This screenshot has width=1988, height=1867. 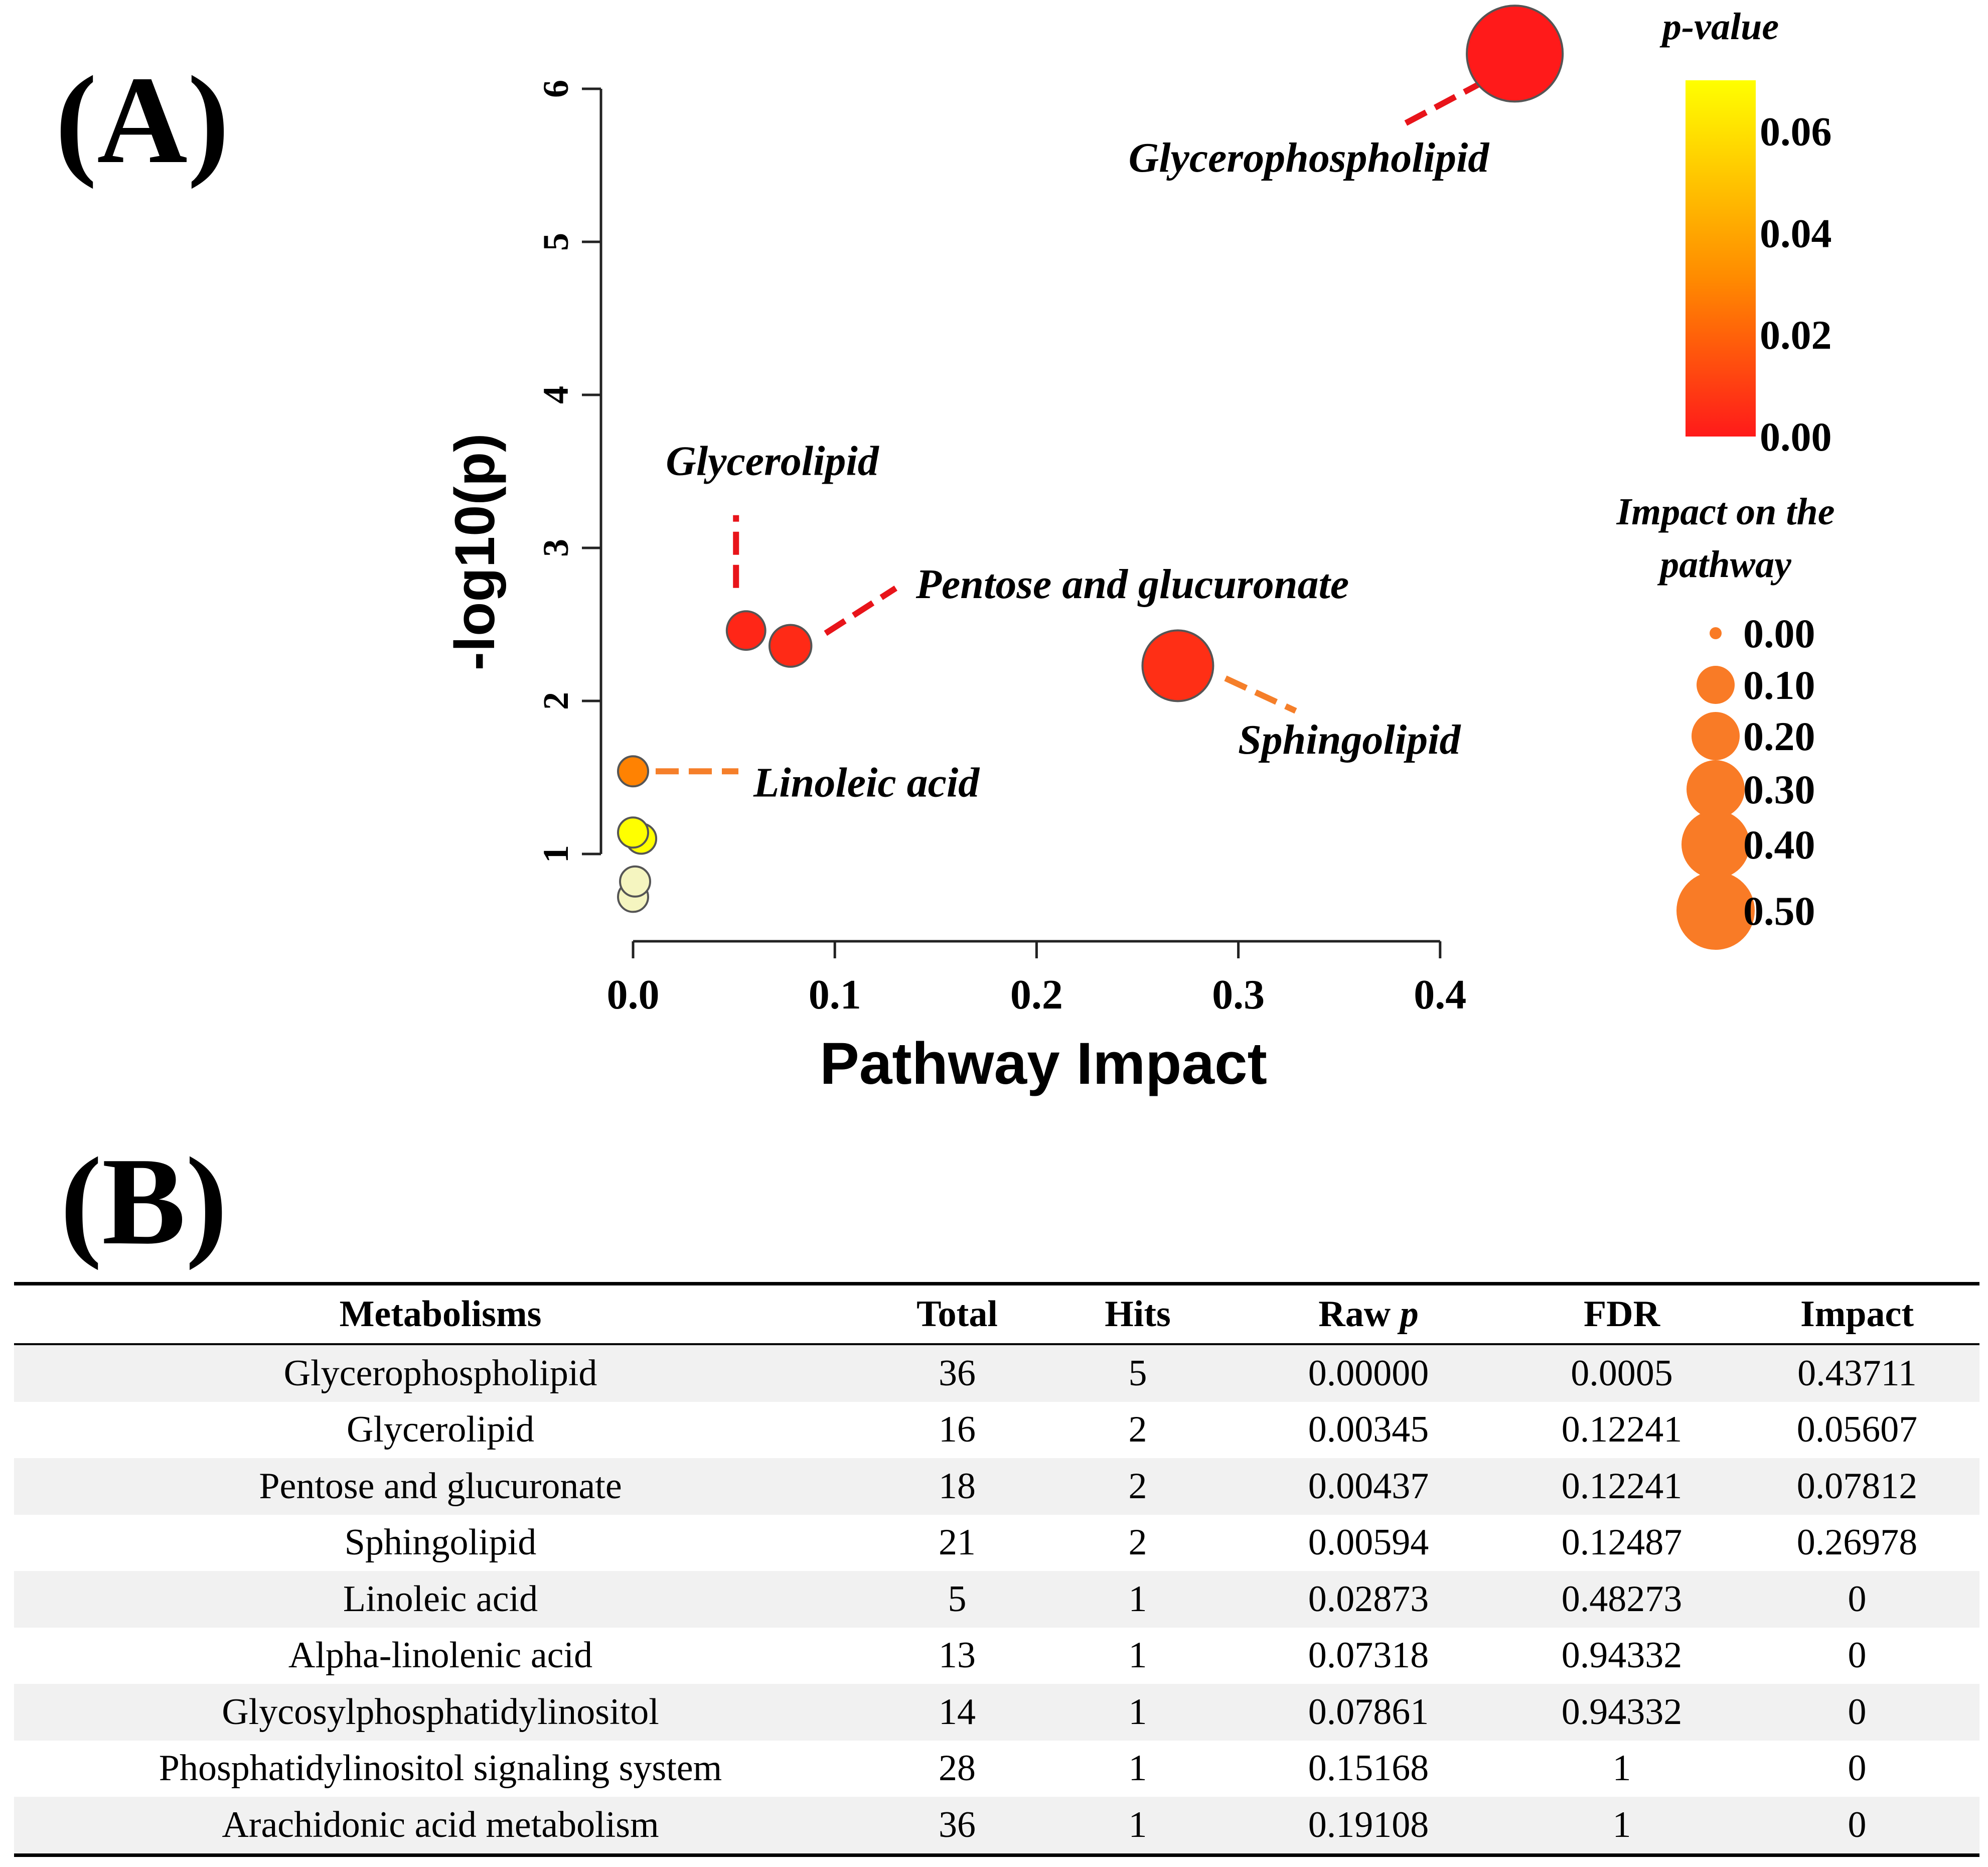 I want to click on y-tick-label: 1, so click(x=556, y=854).